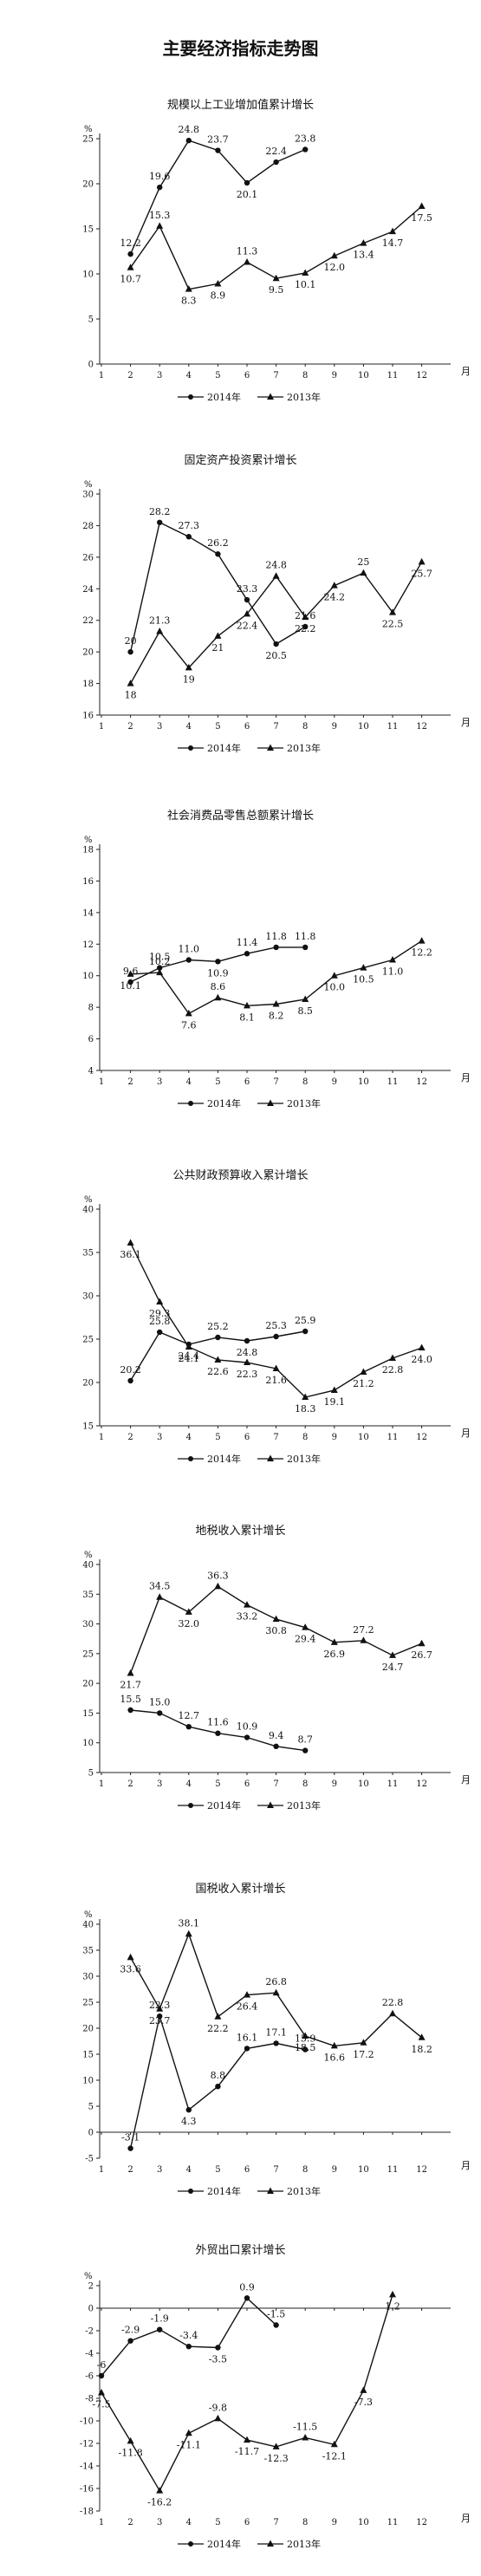 The height and width of the screenshot is (2576, 481). I want to click on data-label: 22.4, so click(247, 625).